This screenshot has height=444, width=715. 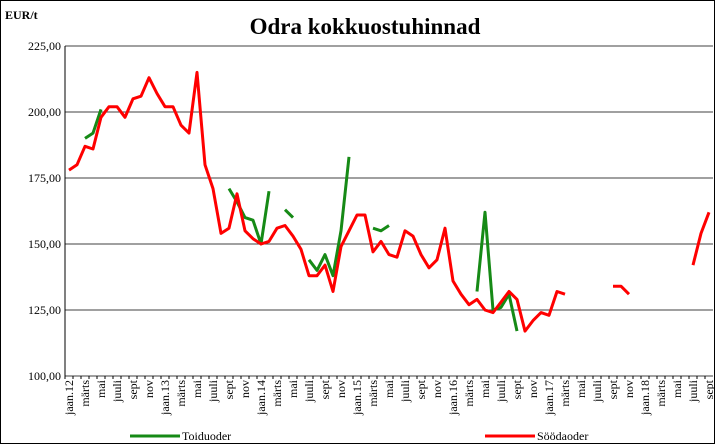 I want to click on x-tick-label: jaan.16, so click(x=453, y=398).